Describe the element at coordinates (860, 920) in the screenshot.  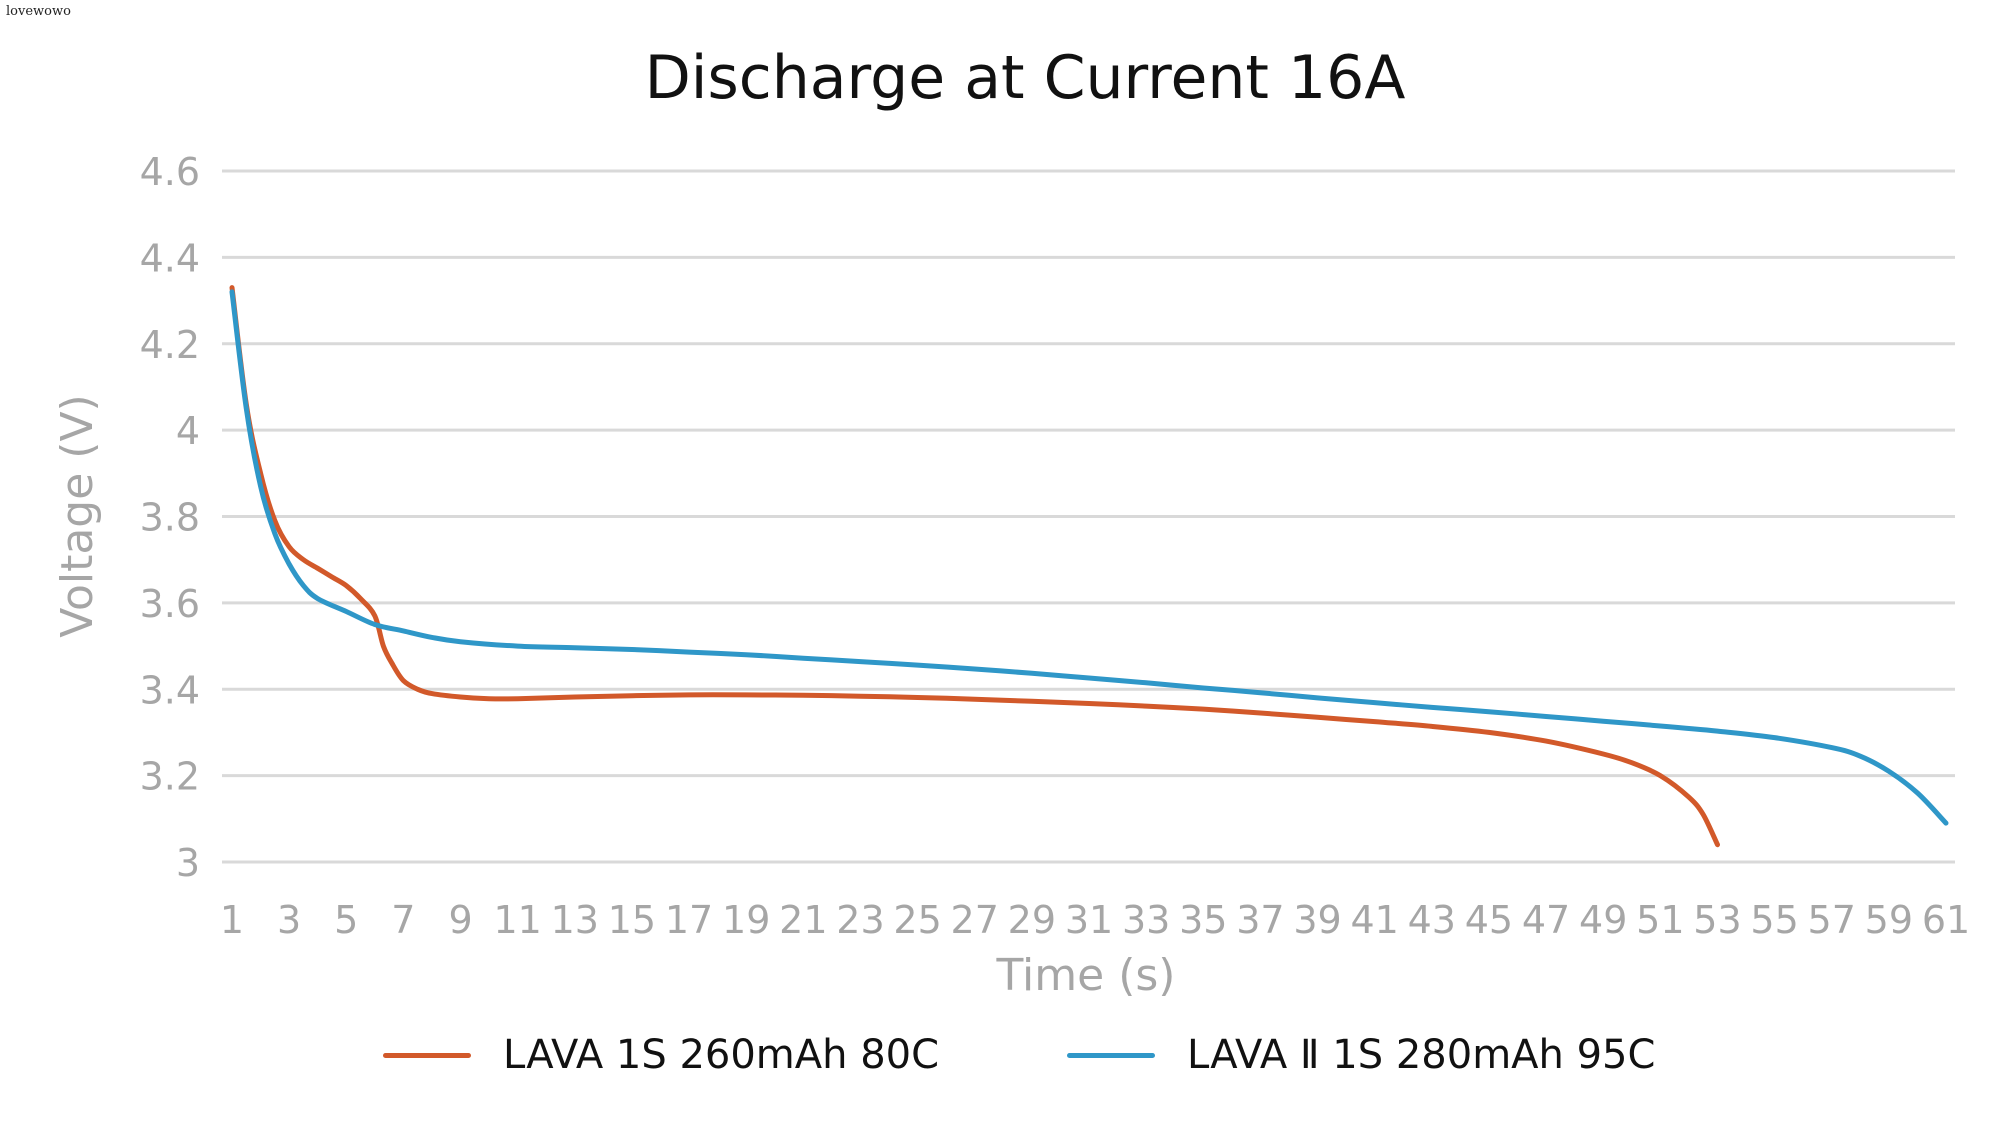
I see `x-tick-label: 23` at that location.